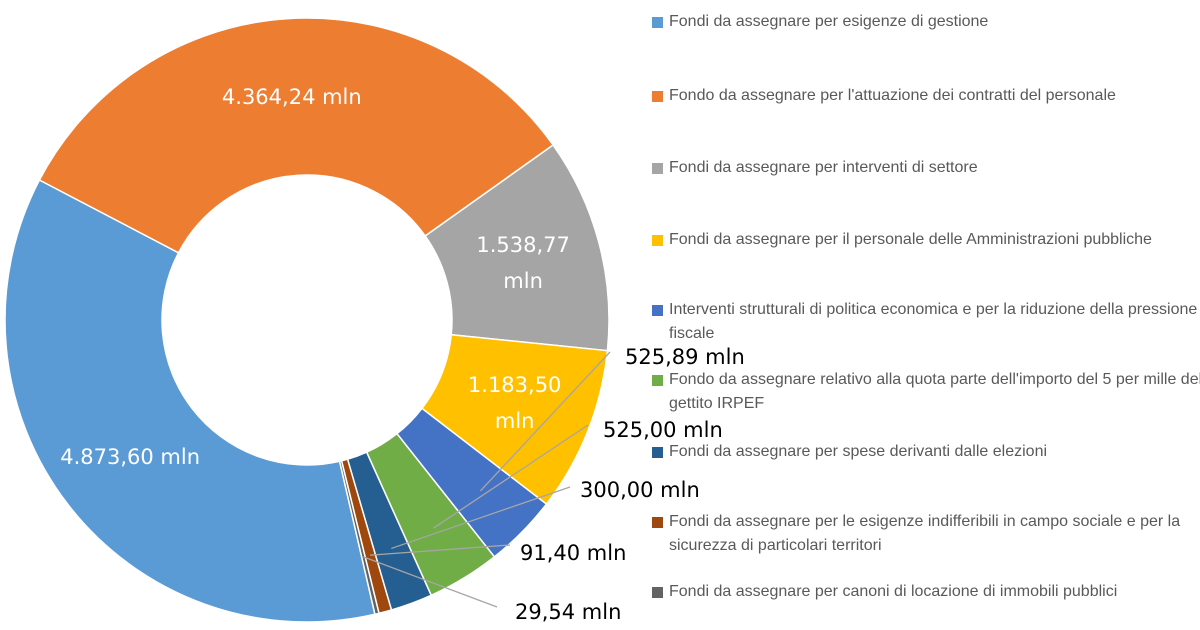 The height and width of the screenshot is (630, 1200). I want to click on data-label: 525,00 mln, so click(663, 430).